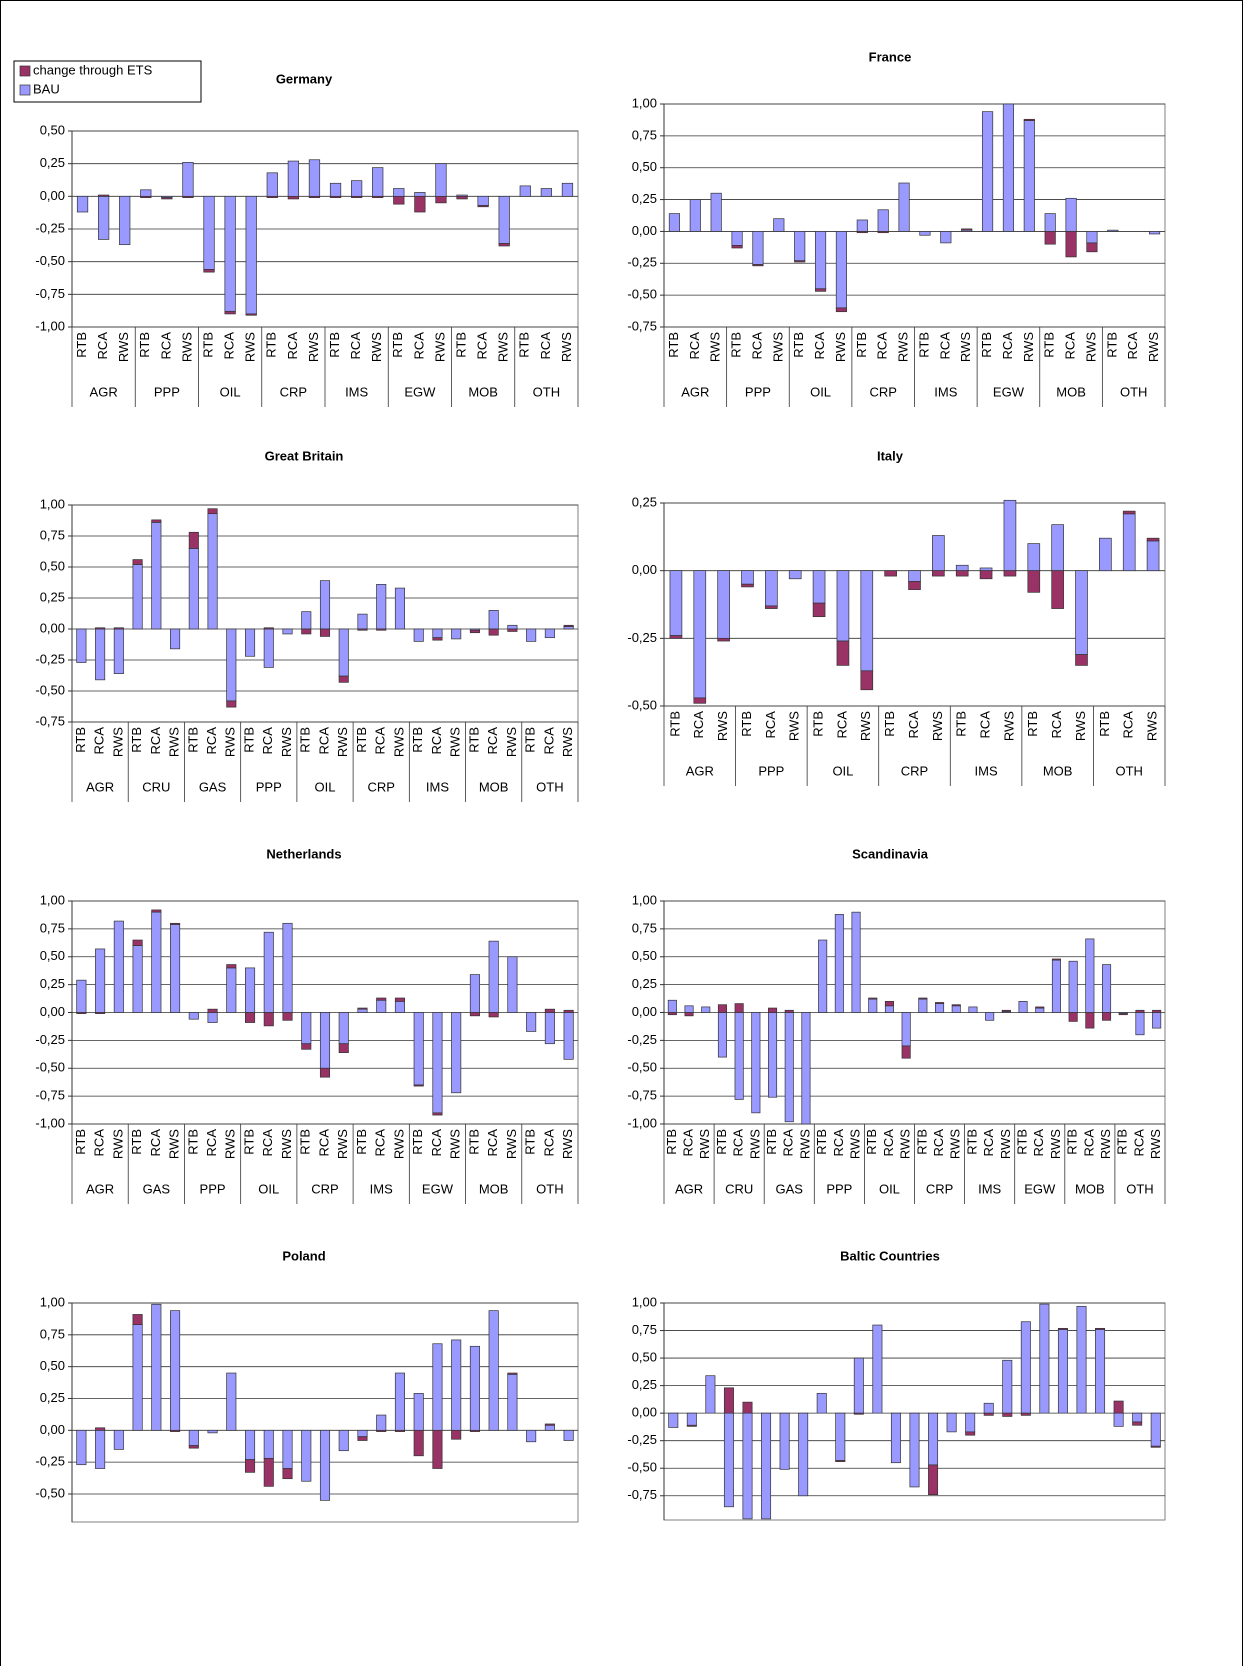 This screenshot has width=1244, height=1666. I want to click on group-label: OIL, so click(268, 1188).